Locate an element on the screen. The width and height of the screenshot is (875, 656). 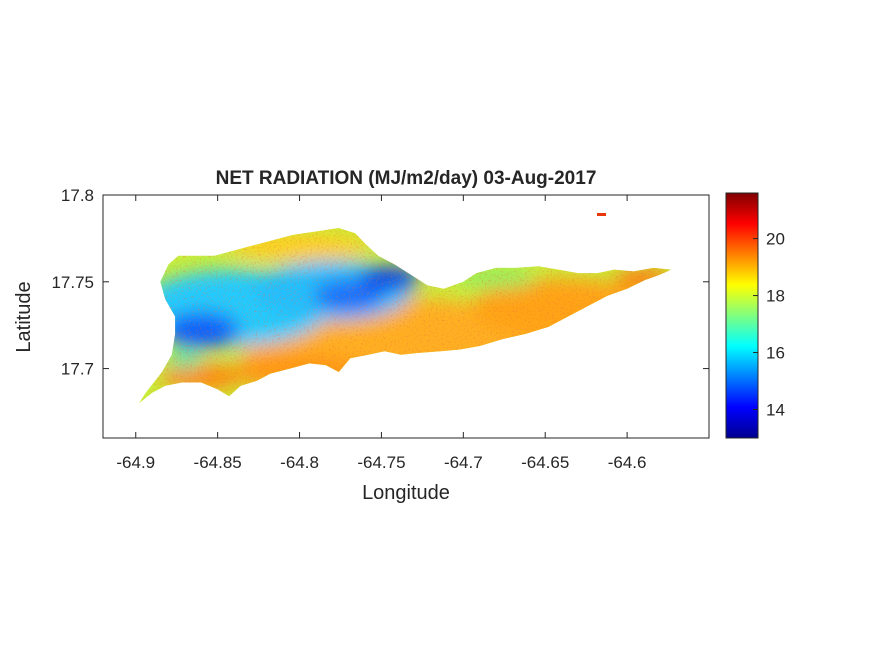
colorbar-tick-label: 18 is located at coordinates (775, 296).